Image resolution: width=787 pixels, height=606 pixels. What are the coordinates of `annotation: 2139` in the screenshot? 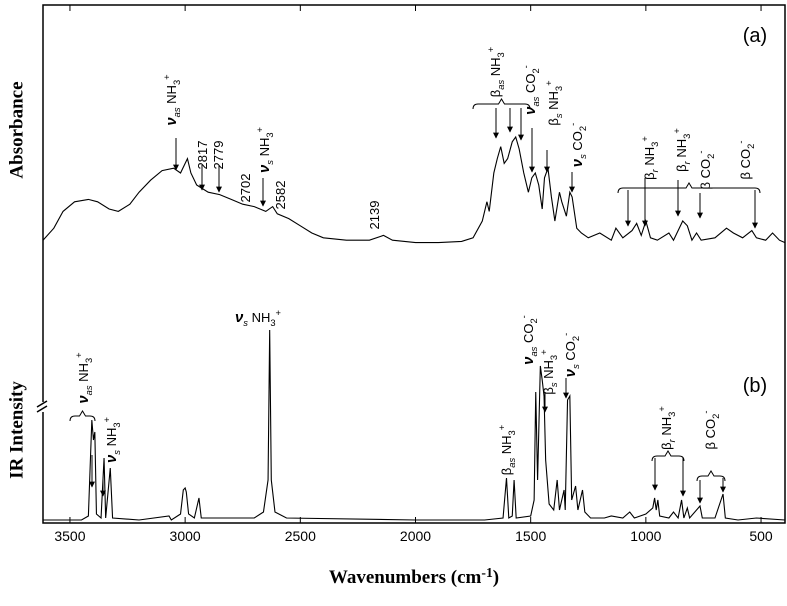 It's located at (374, 215).